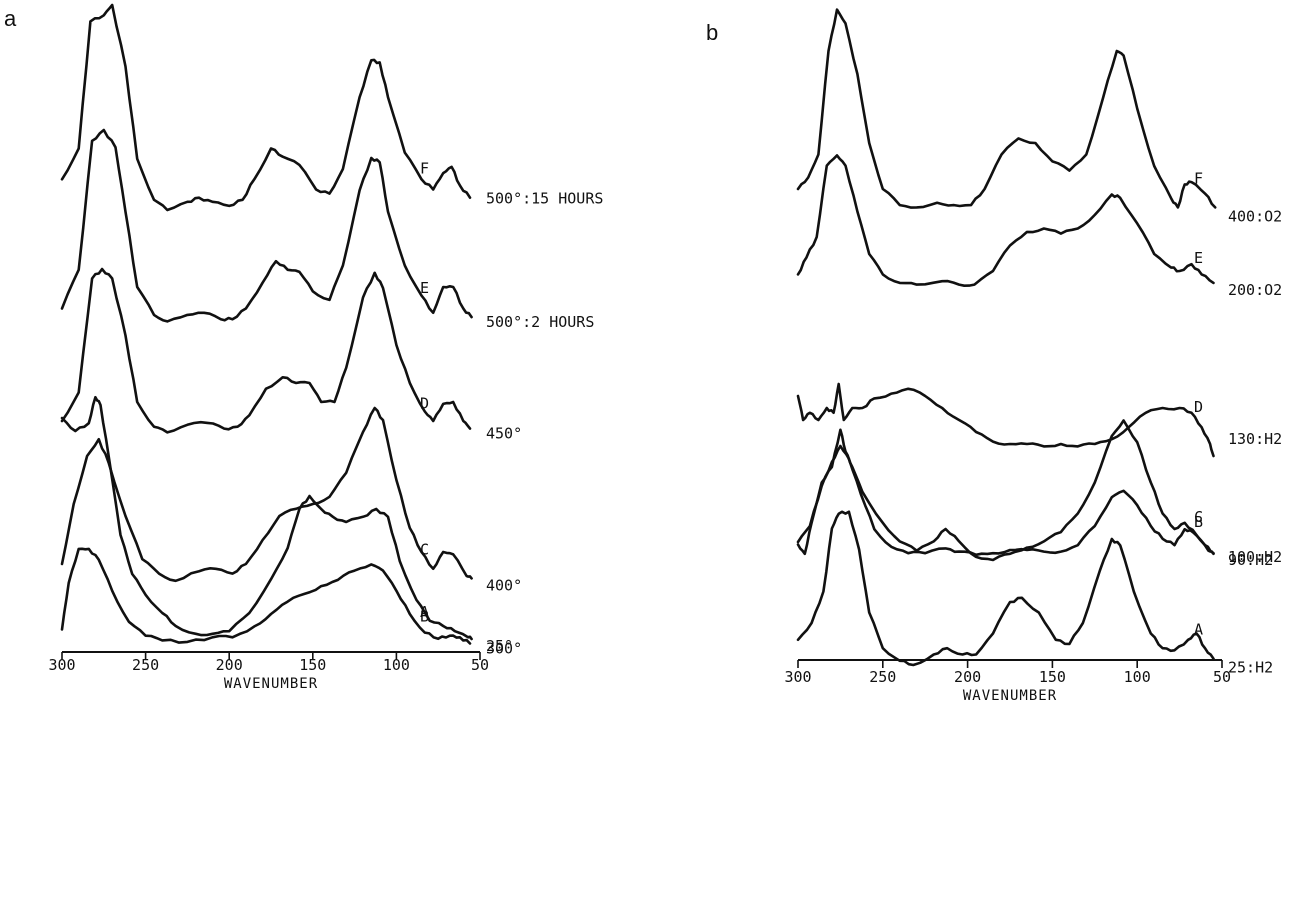  I want to click on trace-condition-label: 100:H2, so click(1255, 557).